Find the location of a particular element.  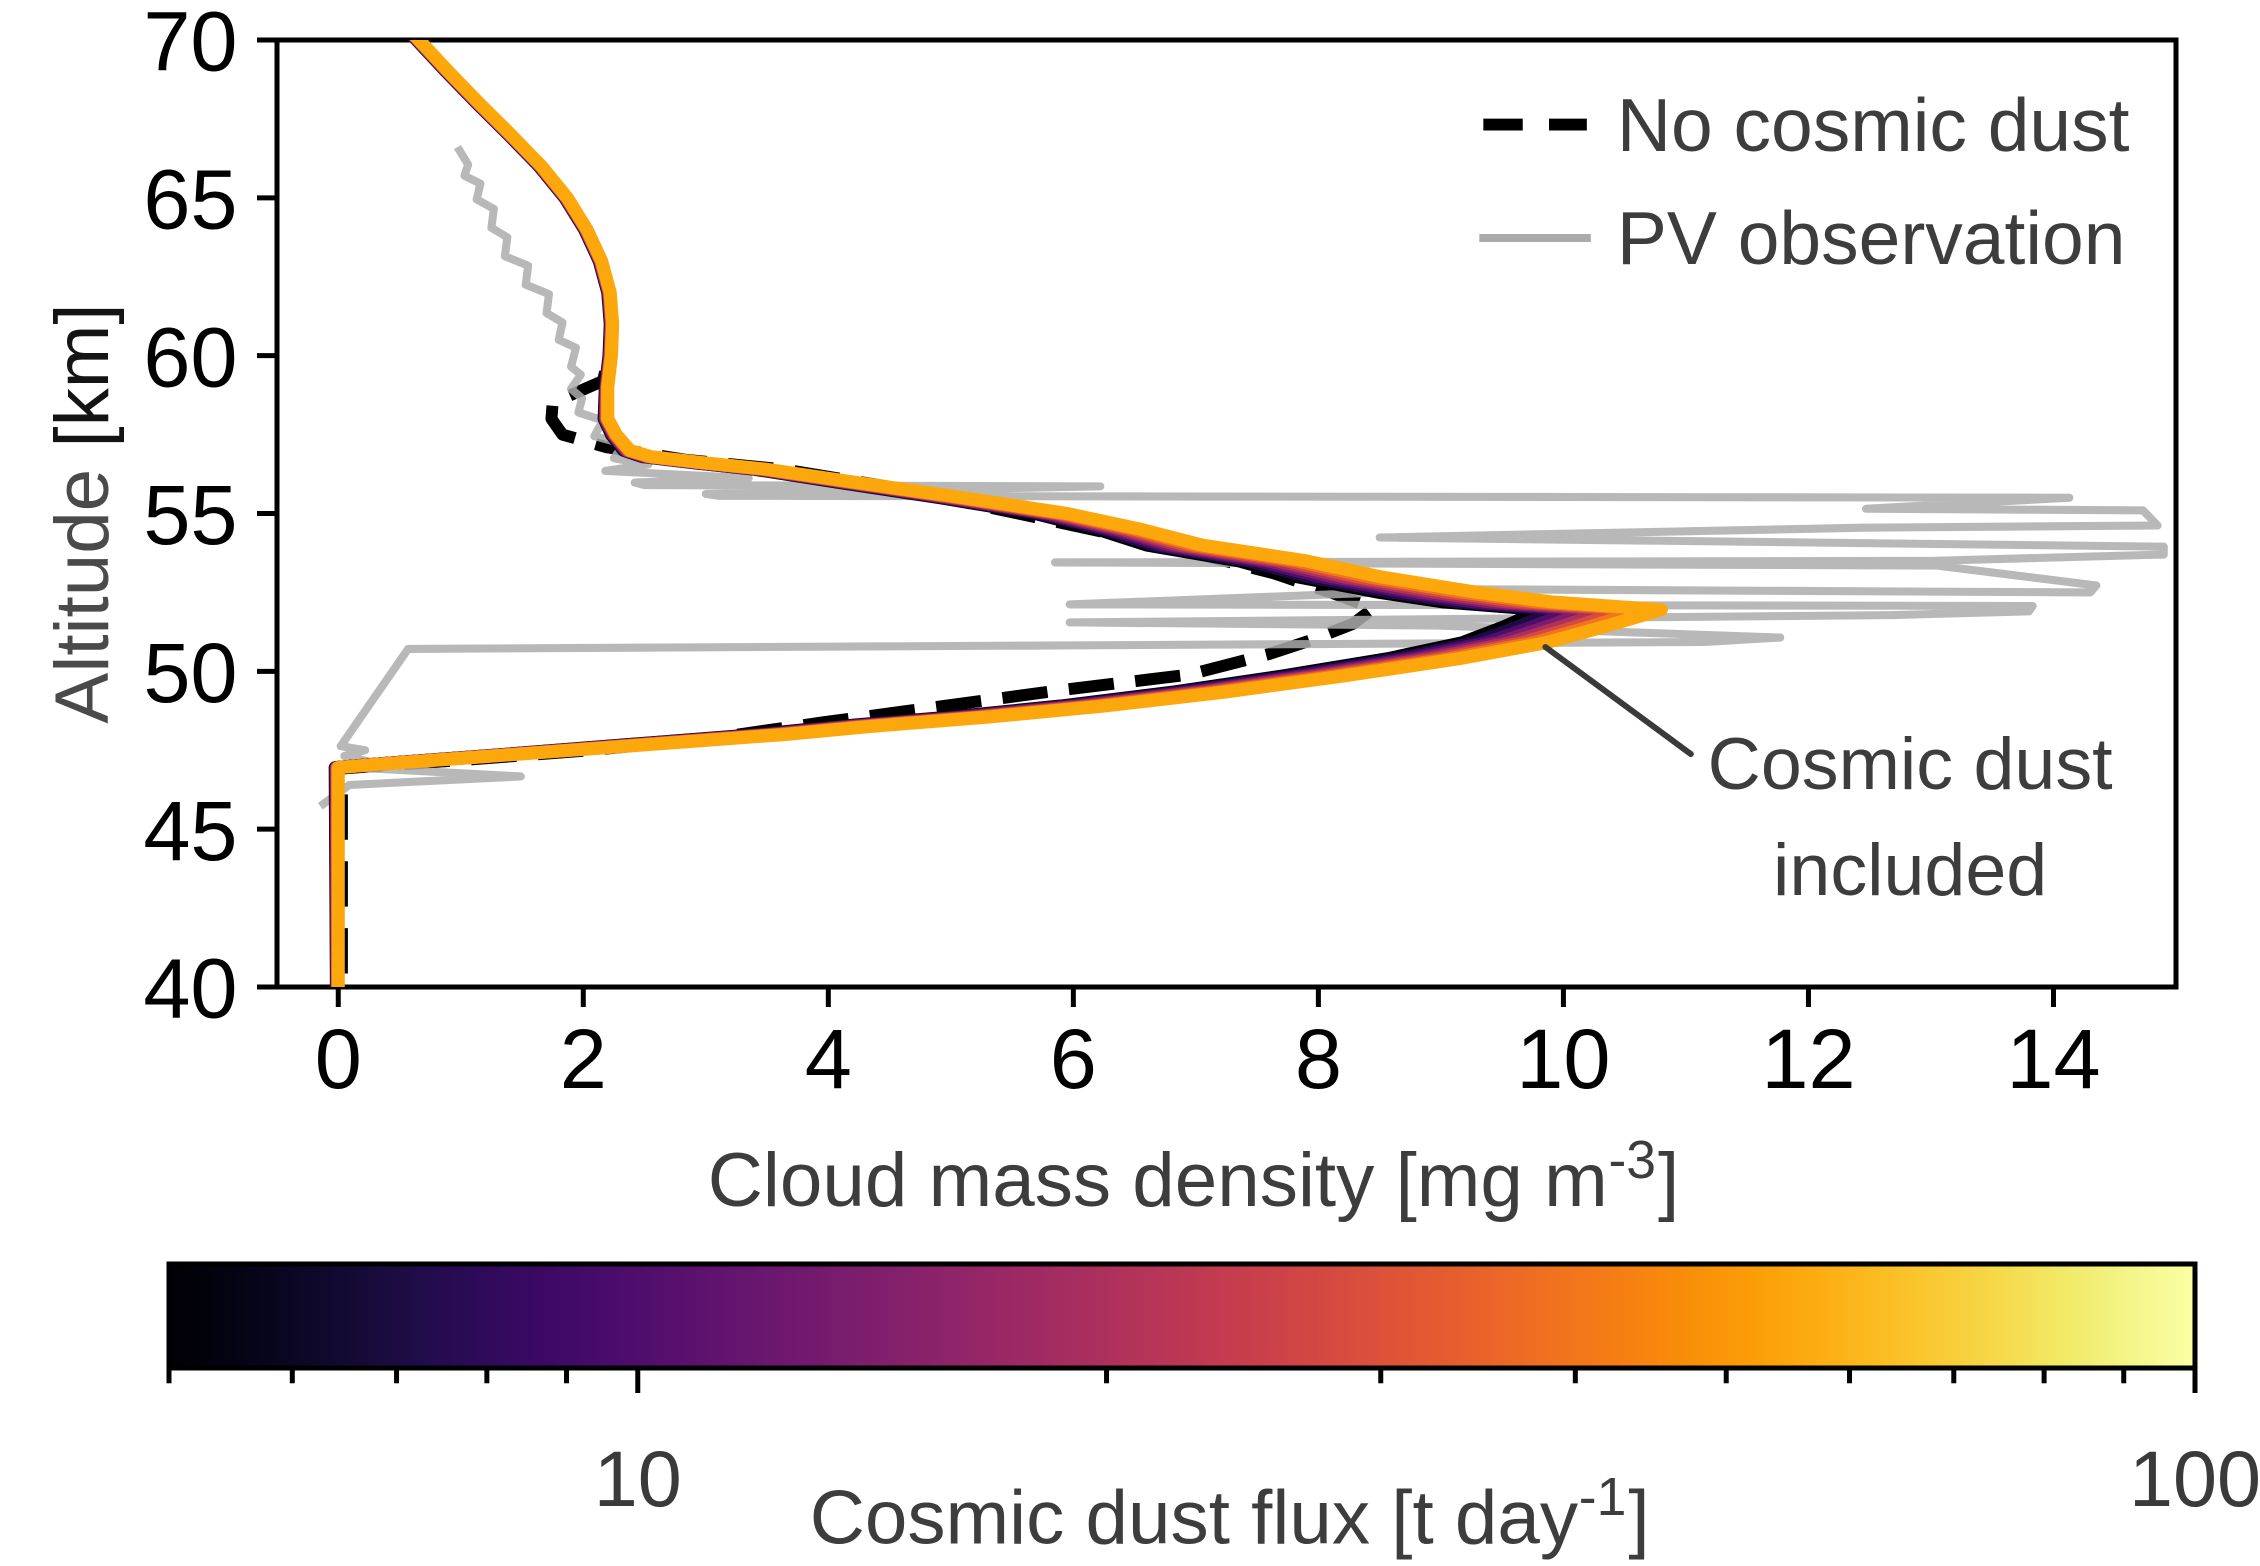

svg-text: included is located at coordinates (1910, 869).